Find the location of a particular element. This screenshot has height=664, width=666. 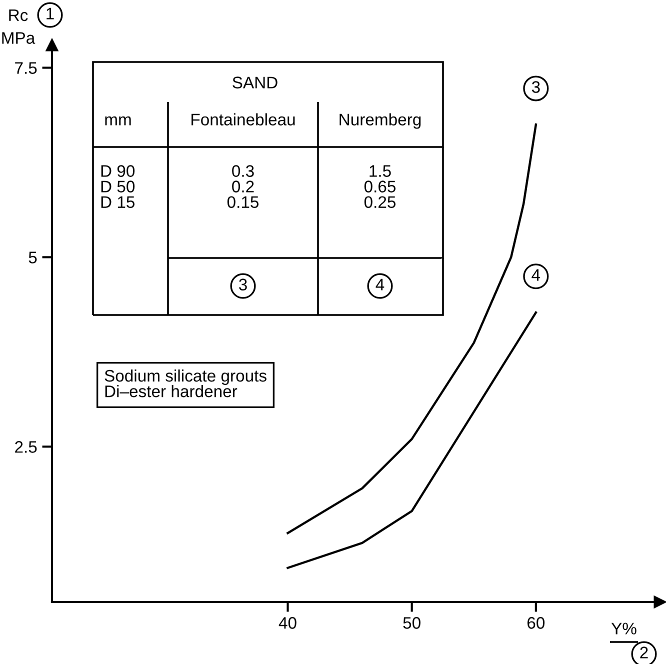

annotation: 1.5 0.65 0.25 is located at coordinates (380, 186).